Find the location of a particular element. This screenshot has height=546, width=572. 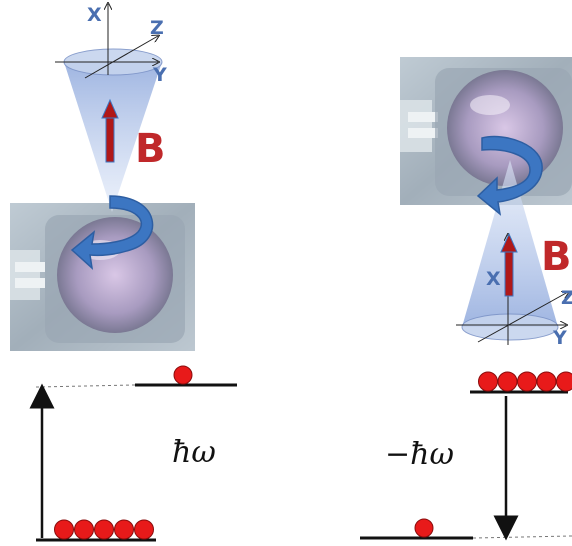

right-lower-atoms is located at coordinates (424, 528).